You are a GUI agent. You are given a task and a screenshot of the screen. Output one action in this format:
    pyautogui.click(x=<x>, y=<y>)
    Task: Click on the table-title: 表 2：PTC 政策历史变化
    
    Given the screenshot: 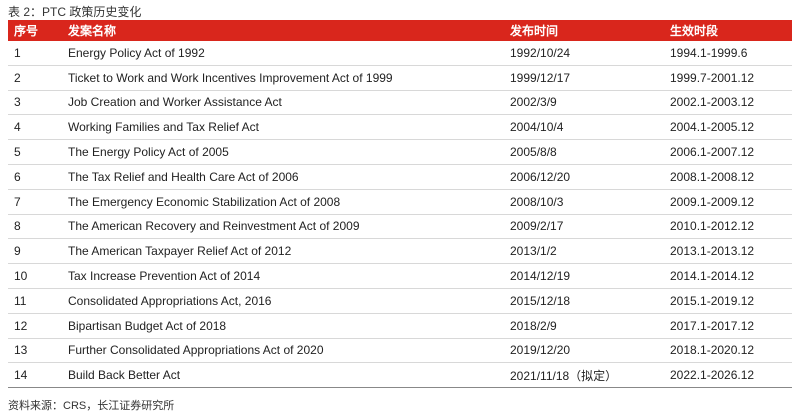 What is the action you would take?
    pyautogui.click(x=75, y=12)
    